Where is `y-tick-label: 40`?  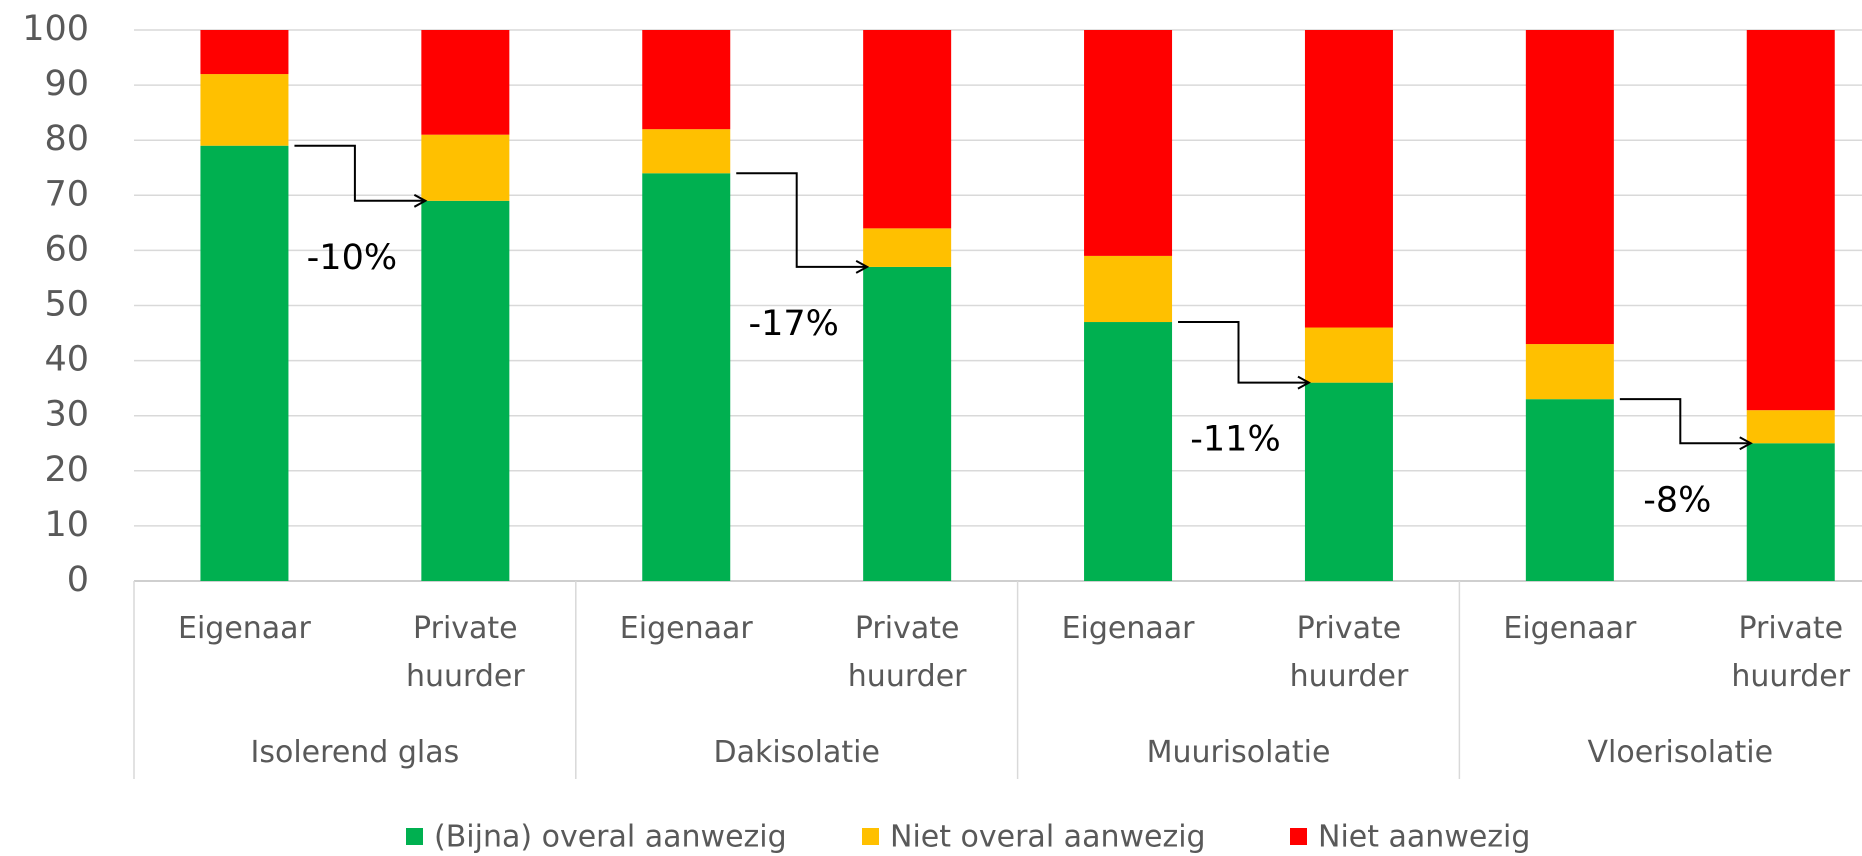 y-tick-label: 40 is located at coordinates (66, 360).